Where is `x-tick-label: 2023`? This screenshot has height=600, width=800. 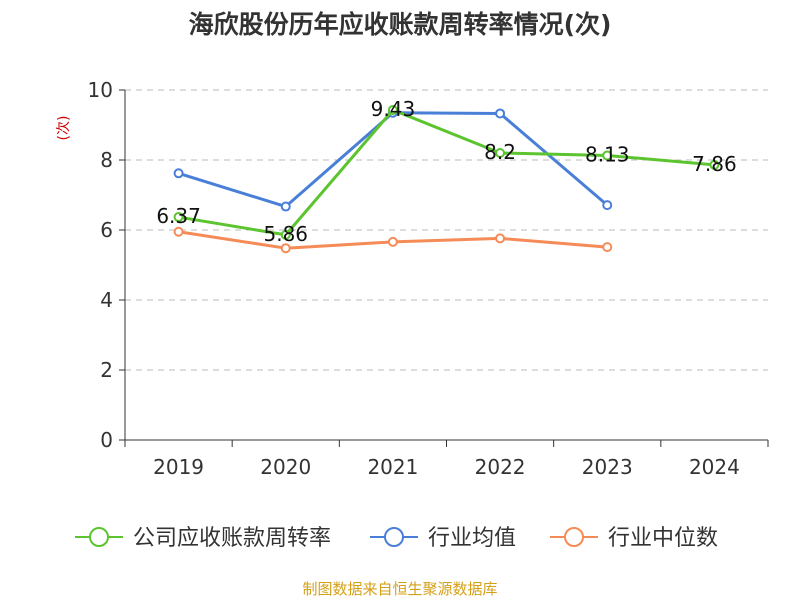
x-tick-label: 2023 is located at coordinates (607, 467).